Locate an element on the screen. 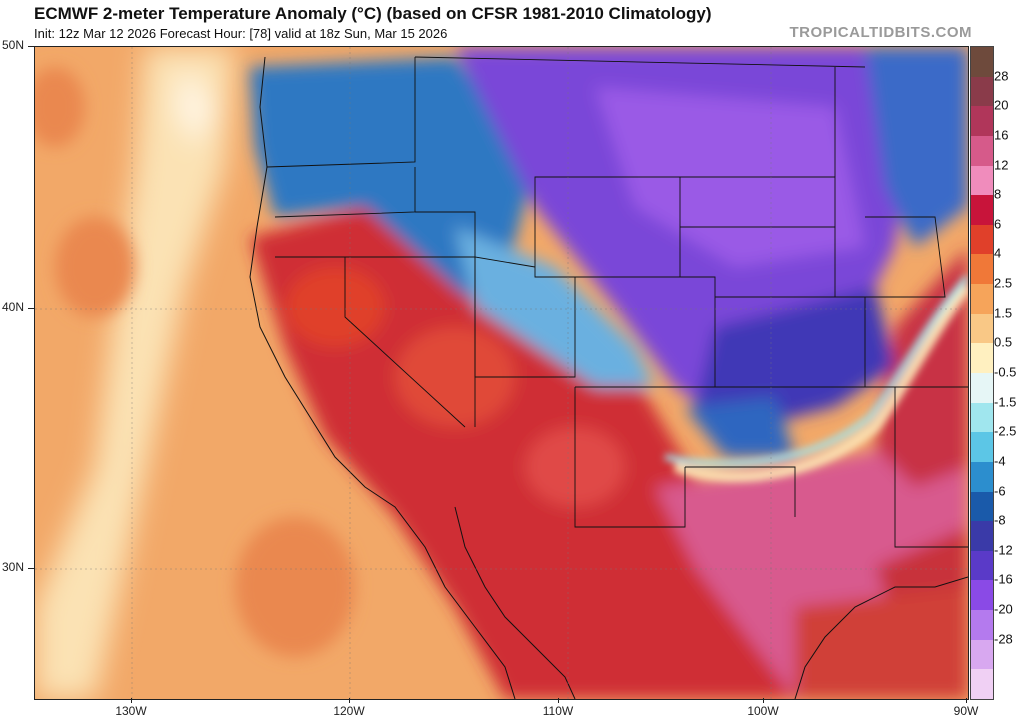  lat-label-50n: 50N is located at coordinates (13, 45).